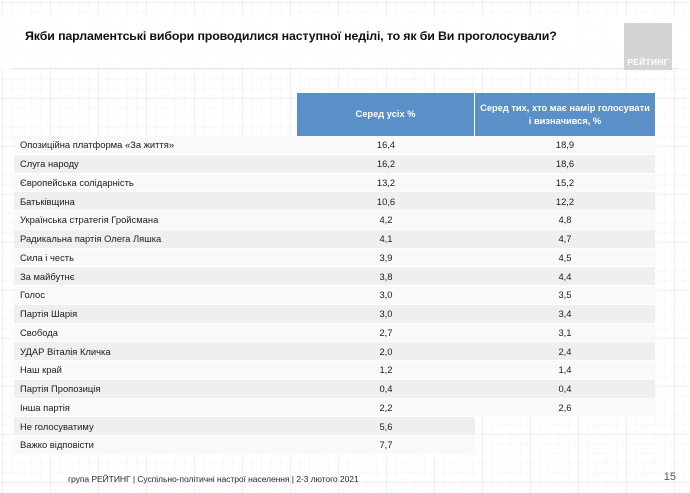  I want to click on row-among-all-value: 7,7, so click(386, 445).